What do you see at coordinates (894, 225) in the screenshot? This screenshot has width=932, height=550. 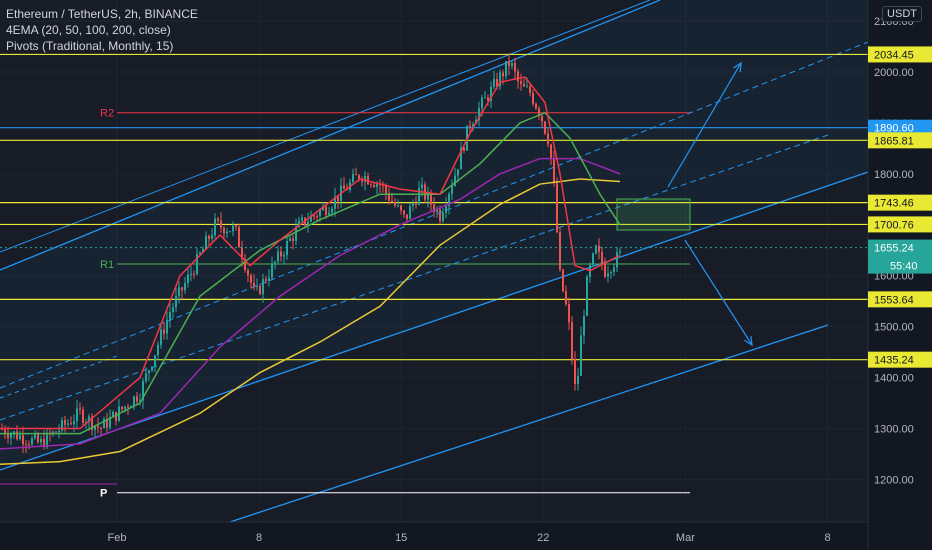 I see `level-badge-label: 1700.76` at bounding box center [894, 225].